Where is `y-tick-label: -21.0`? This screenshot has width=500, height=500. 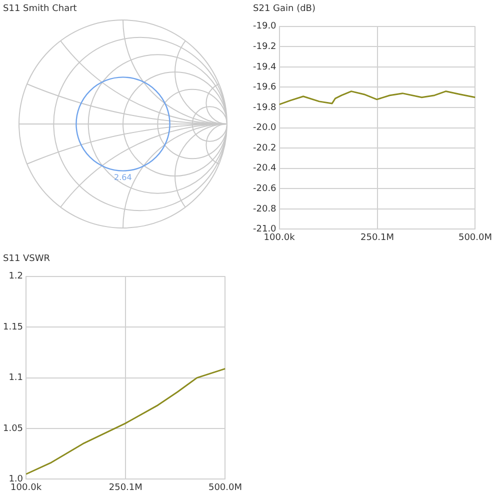
y-tick-label: -21.0 is located at coordinates (264, 229).